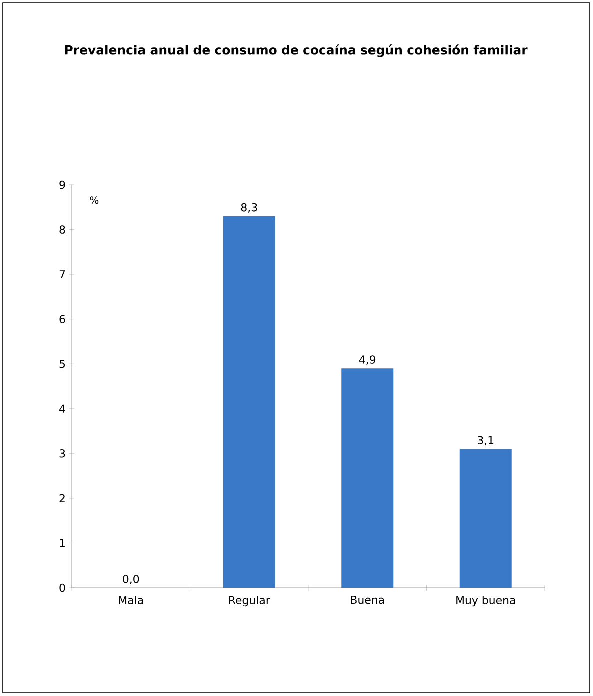  I want to click on chart-title: Prevalencia anual de consumo de cocaína según cohesión familiar, so click(296, 51).